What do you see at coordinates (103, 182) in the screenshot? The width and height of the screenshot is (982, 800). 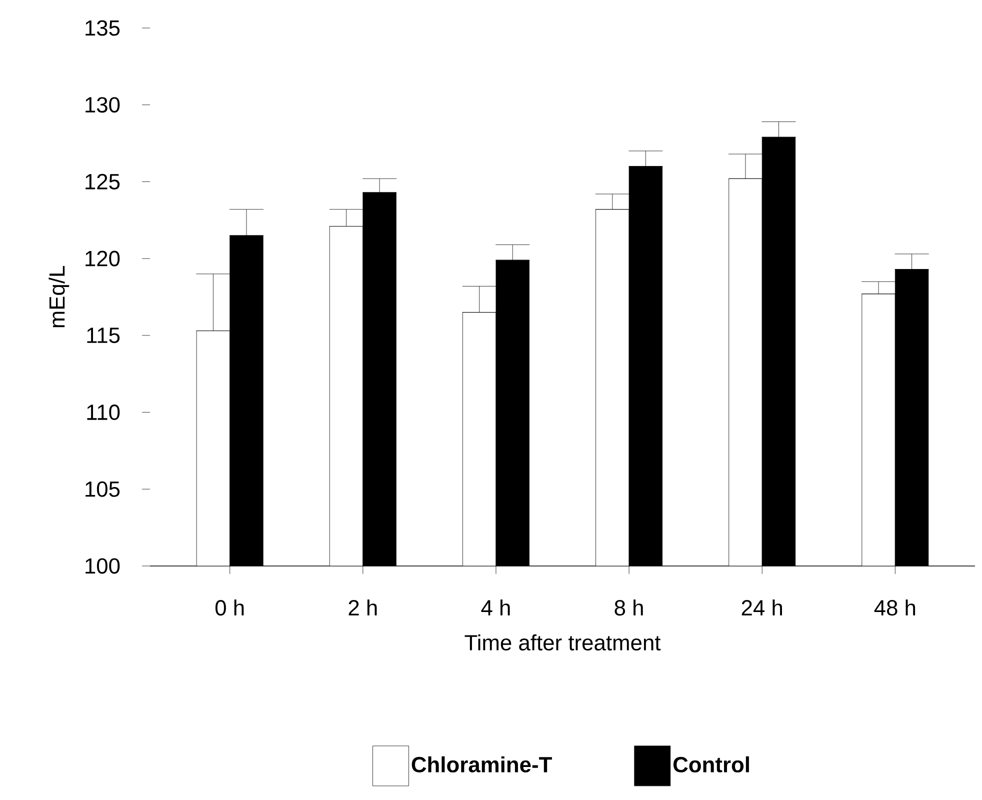 I see `y-tick-label: 125` at bounding box center [103, 182].